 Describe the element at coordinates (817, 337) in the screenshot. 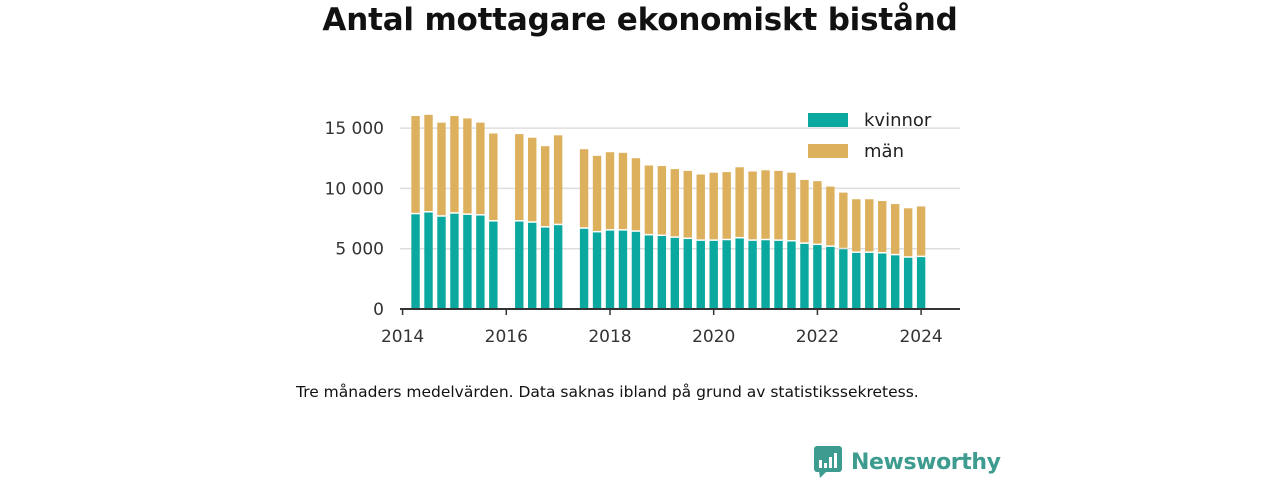

I see `x-tick-label: 2022` at that location.